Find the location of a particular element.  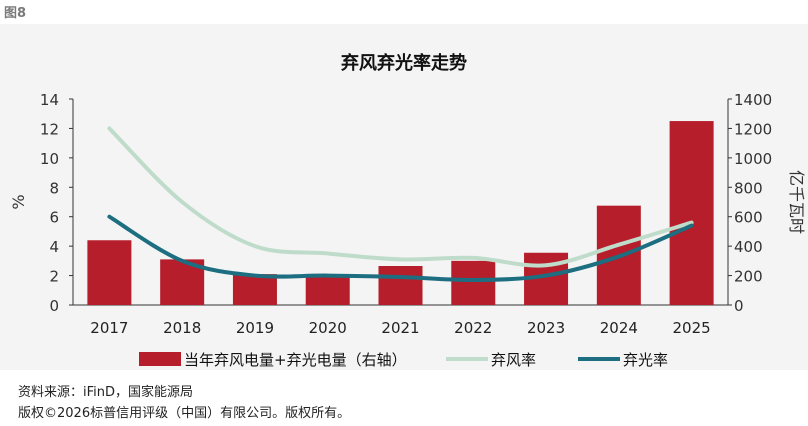

y-right-tick-label: 200 is located at coordinates (748, 277).